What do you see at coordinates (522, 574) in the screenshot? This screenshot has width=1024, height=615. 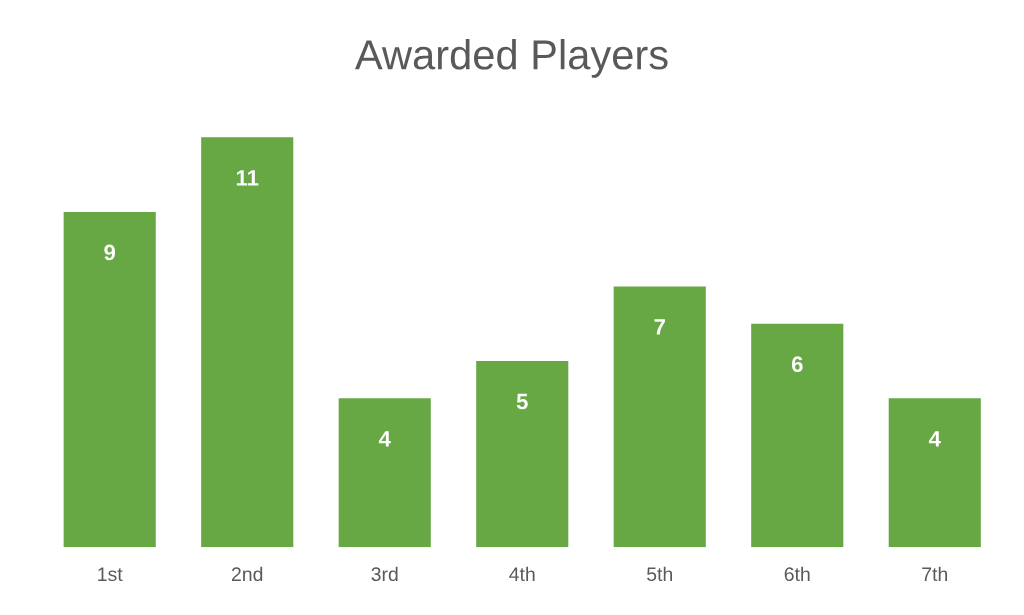 I see `x-tick-label: 4th` at bounding box center [522, 574].